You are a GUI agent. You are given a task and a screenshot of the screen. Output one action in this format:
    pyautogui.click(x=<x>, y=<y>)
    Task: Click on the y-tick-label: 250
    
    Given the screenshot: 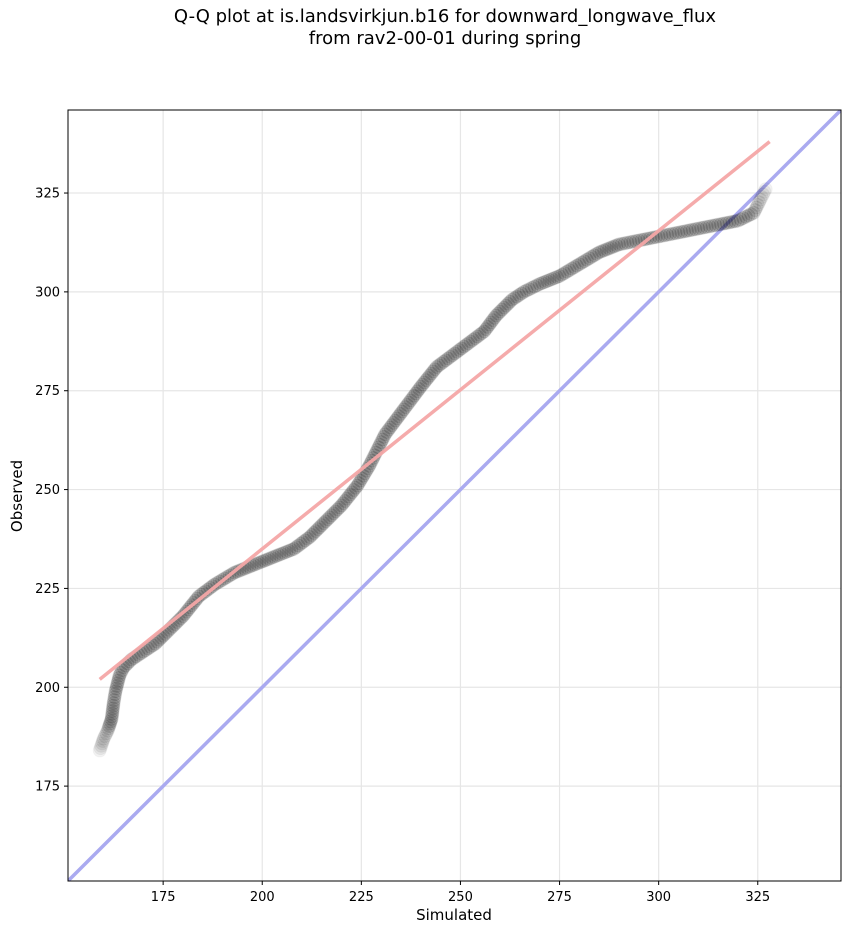 What is the action you would take?
    pyautogui.click(x=47, y=490)
    